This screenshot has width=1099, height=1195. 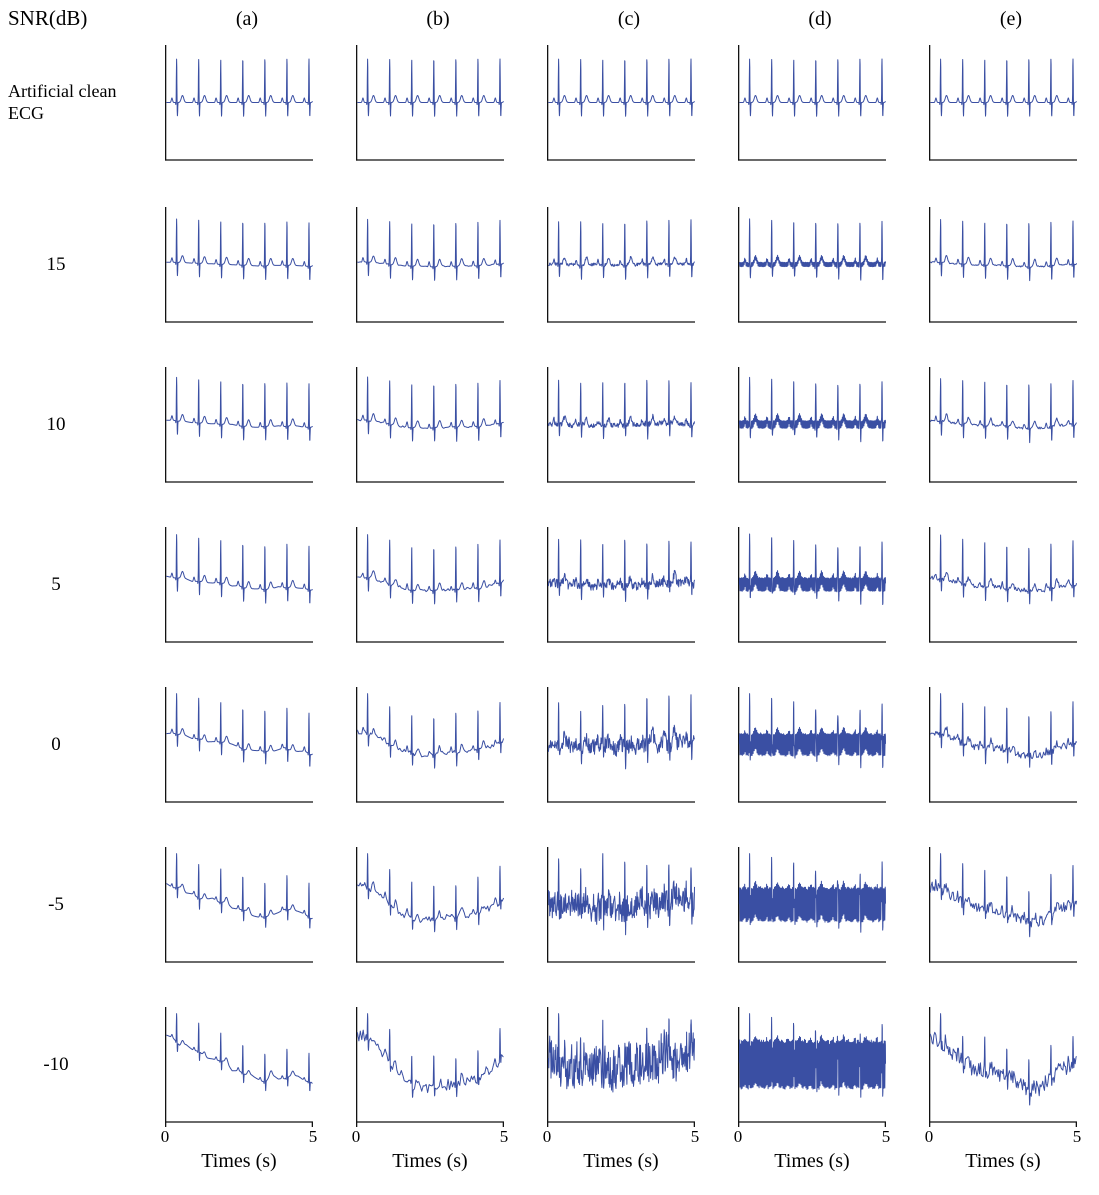 I want to click on plot-row-0db: 0, so click(x=549, y=722).